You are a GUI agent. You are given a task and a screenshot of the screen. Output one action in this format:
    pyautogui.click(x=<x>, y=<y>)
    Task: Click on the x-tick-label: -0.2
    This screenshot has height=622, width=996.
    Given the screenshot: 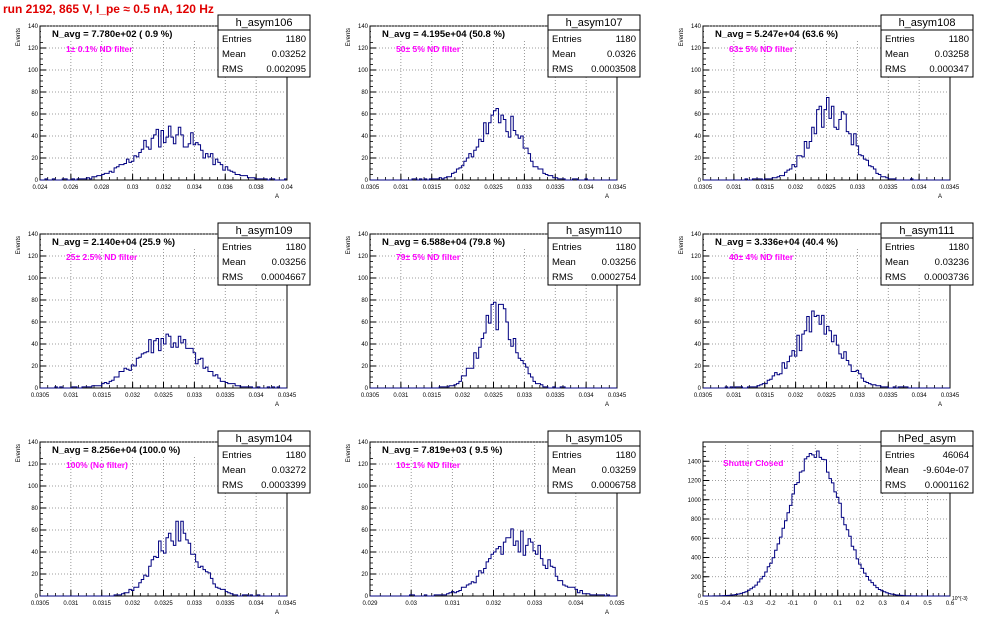 What is the action you would take?
    pyautogui.click(x=770, y=604)
    